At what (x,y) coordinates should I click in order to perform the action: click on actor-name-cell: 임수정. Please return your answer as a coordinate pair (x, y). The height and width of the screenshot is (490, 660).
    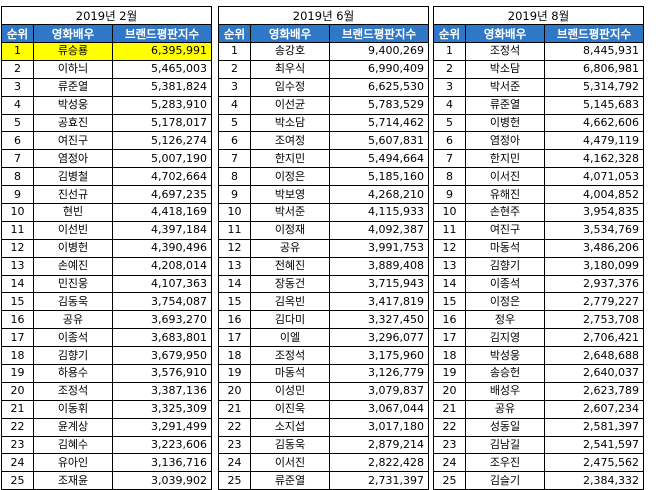
    Looking at the image, I should click on (290, 87).